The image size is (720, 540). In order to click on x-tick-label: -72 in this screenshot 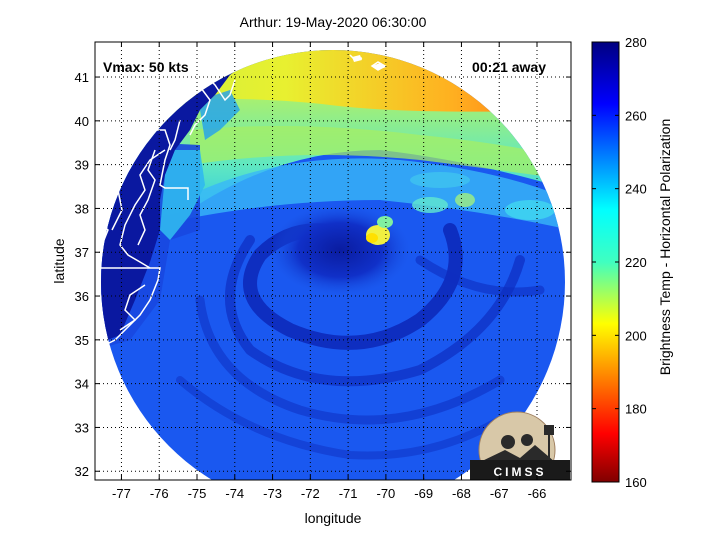, I will do `click(310, 493)`.